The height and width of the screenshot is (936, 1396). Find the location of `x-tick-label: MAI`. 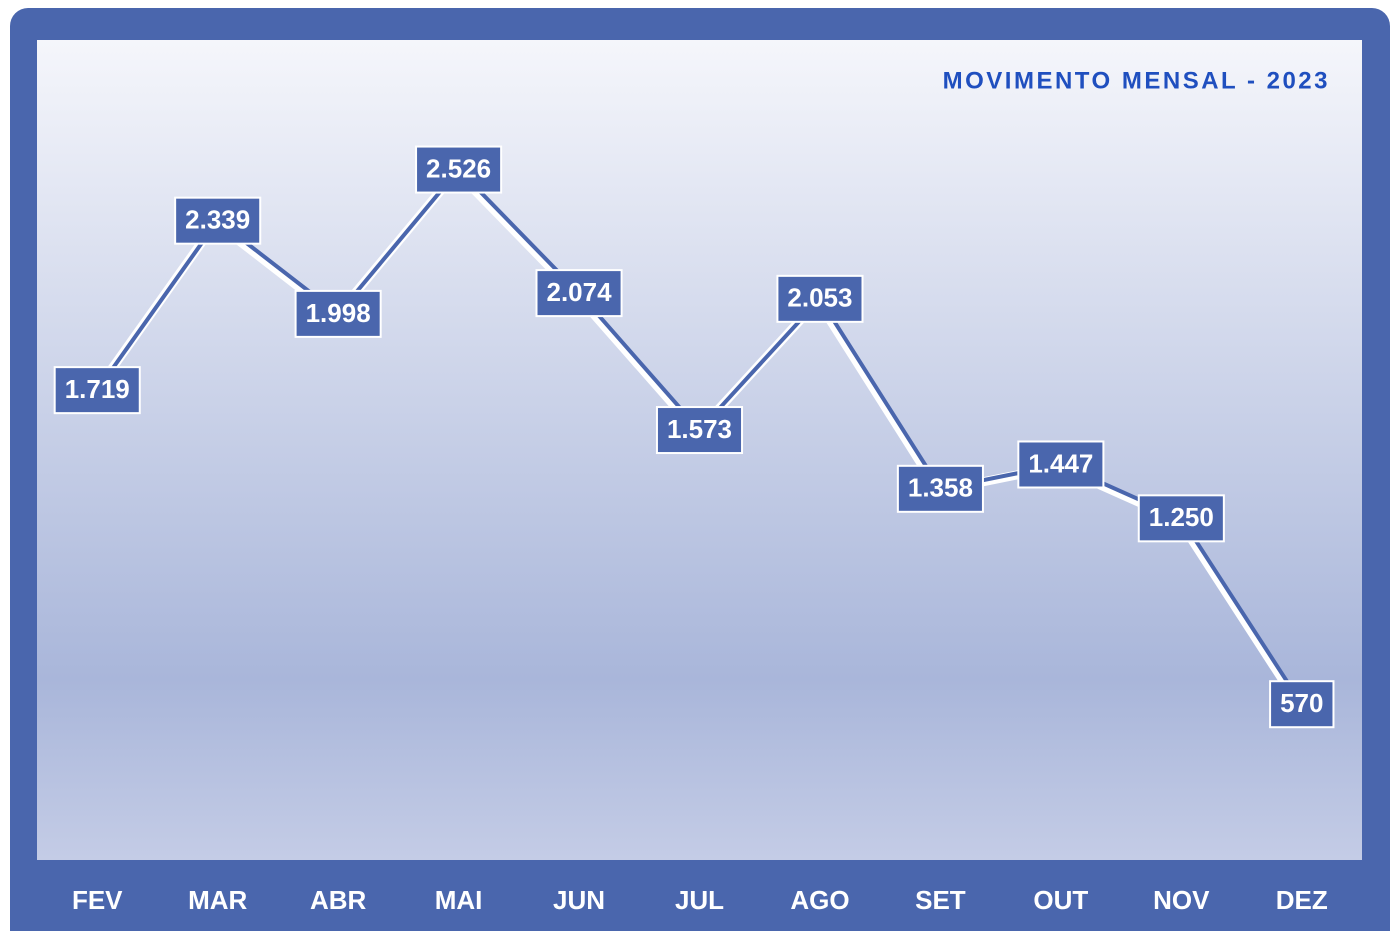

x-tick-label: MAI is located at coordinates (459, 900).